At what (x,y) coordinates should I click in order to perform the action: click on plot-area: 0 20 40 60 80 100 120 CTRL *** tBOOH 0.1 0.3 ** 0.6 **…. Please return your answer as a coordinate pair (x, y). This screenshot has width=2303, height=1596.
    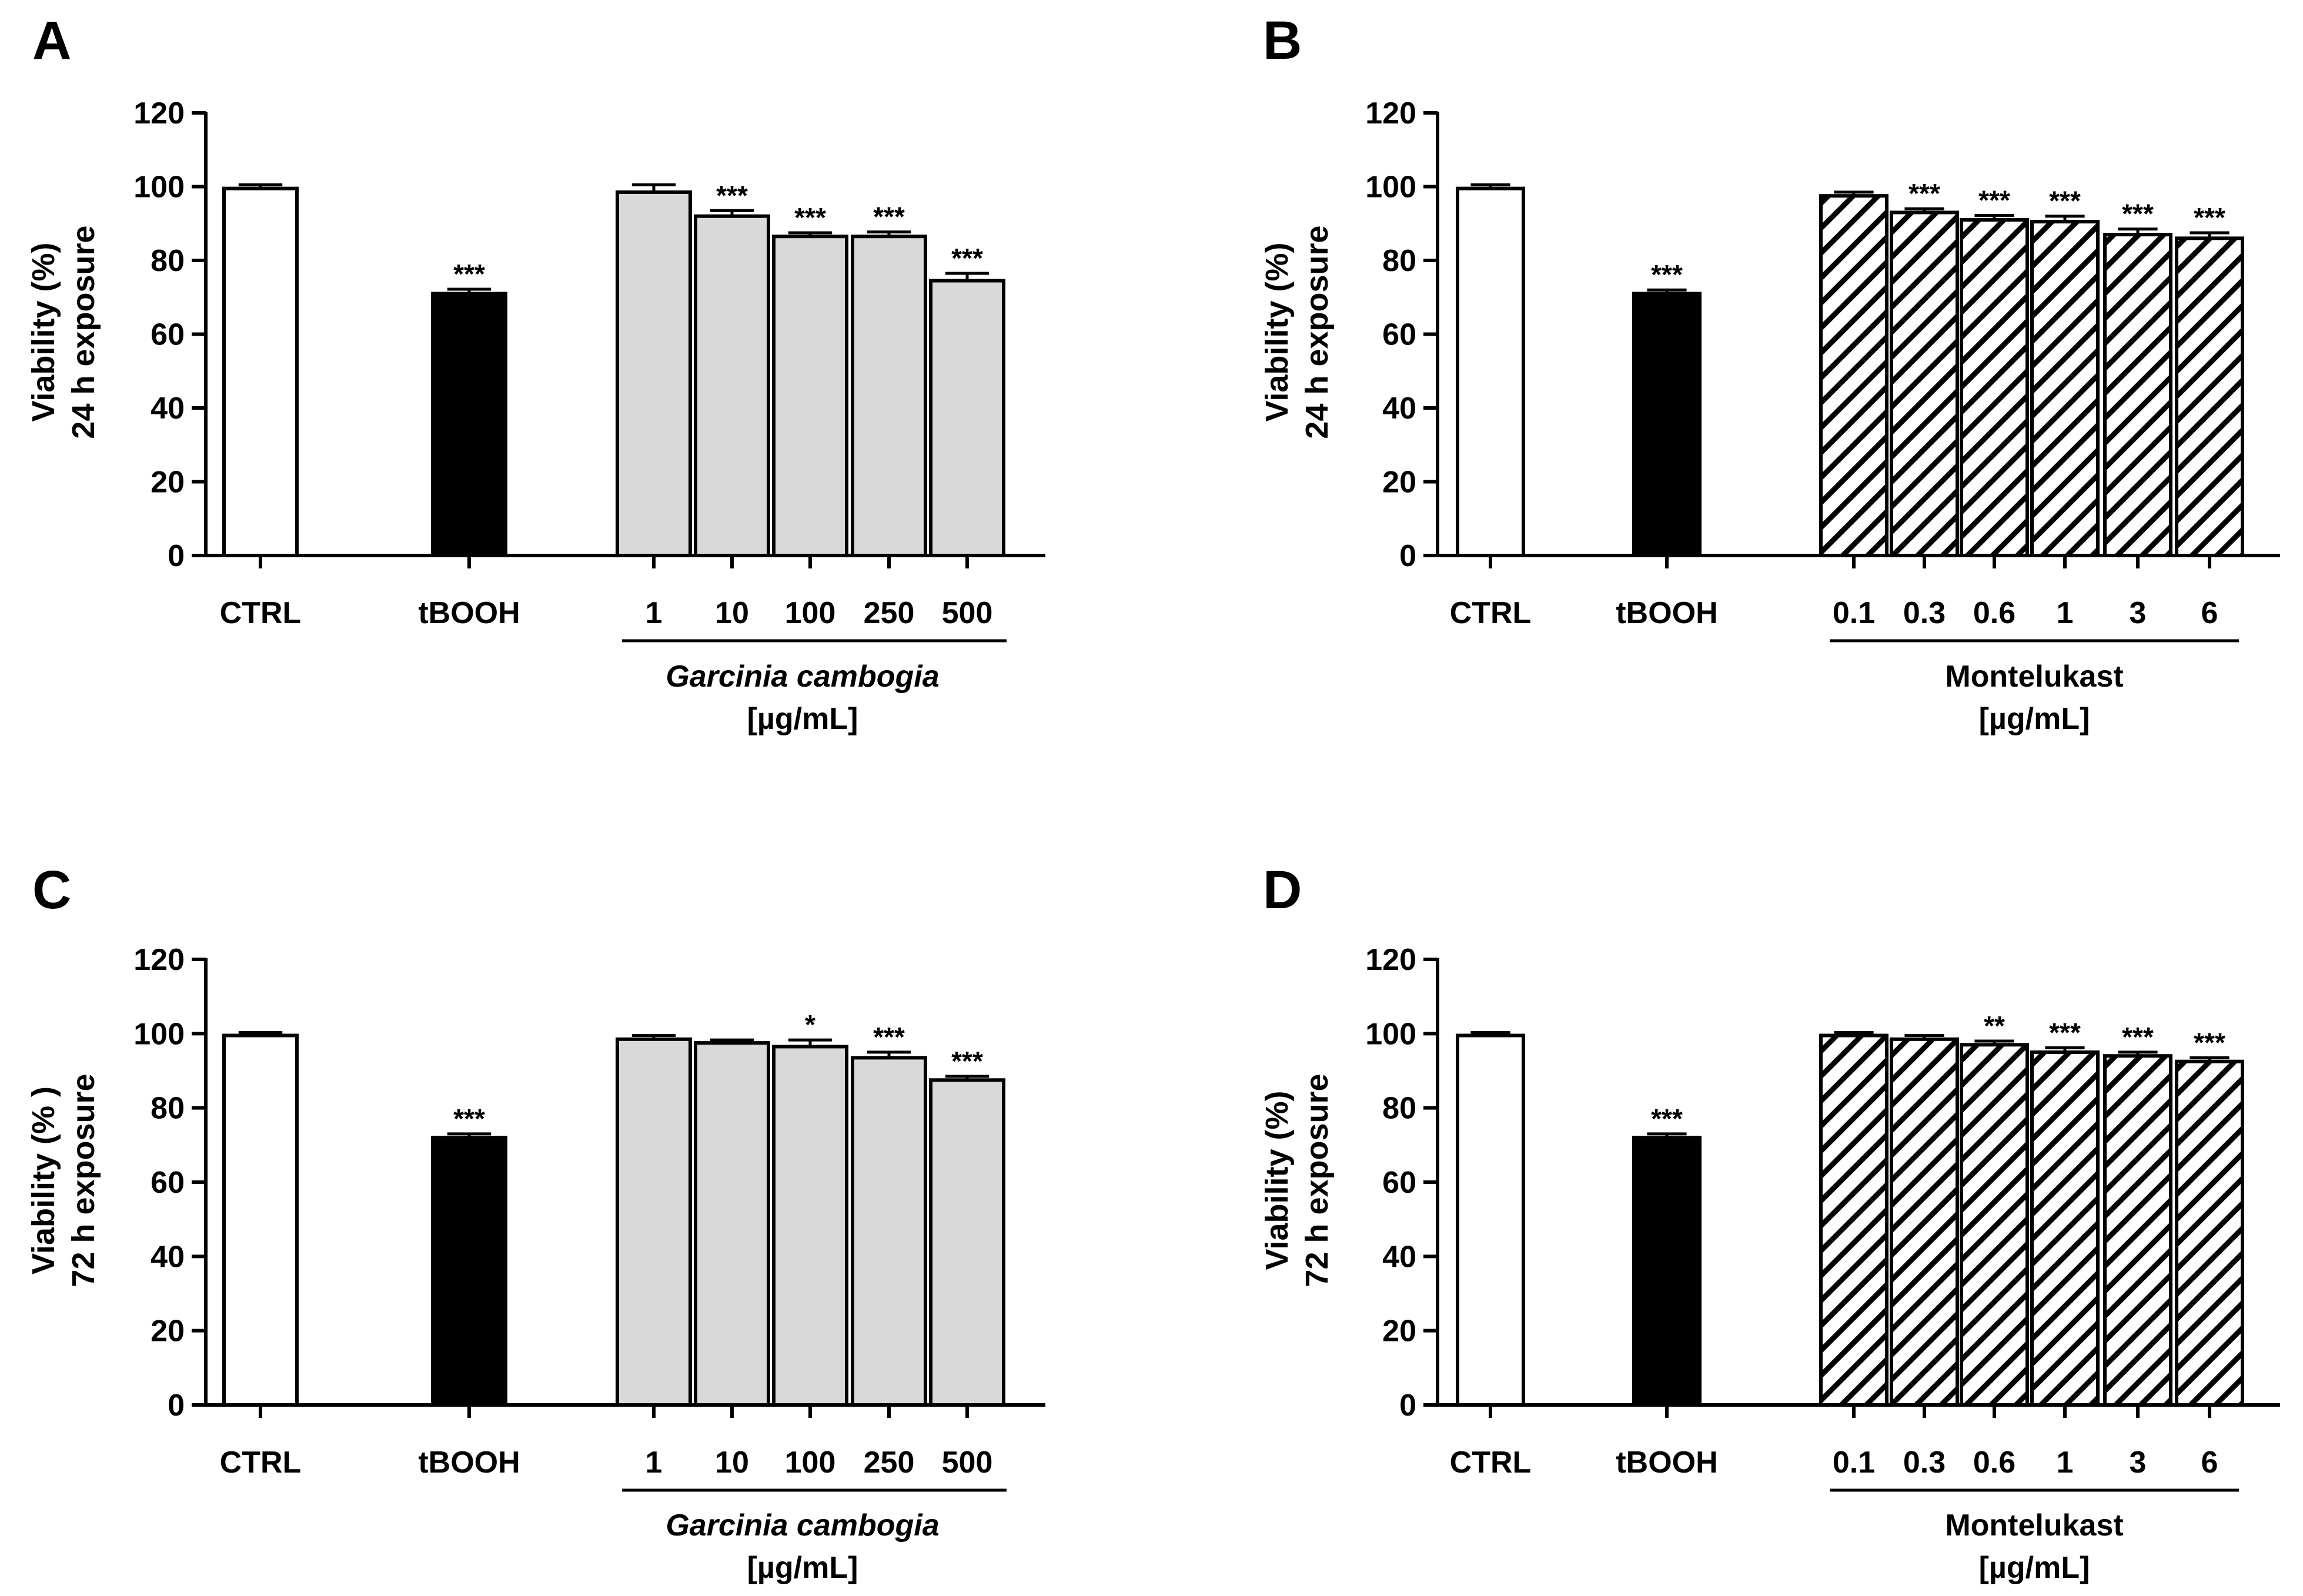
    Looking at the image, I should click on (1822, 1217).